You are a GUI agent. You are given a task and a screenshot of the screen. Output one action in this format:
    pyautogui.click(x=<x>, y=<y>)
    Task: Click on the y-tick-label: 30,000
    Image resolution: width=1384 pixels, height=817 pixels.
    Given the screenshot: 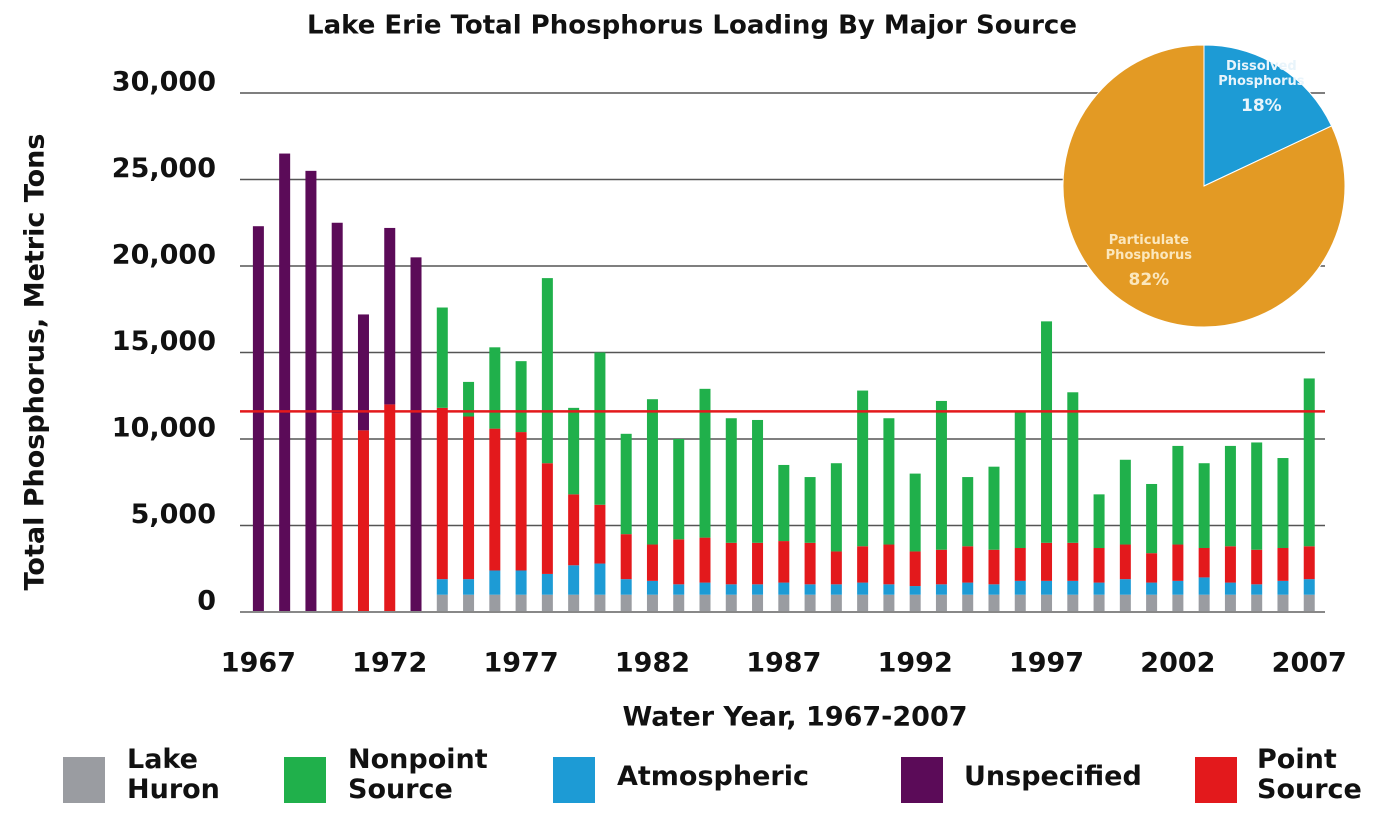 What is the action you would take?
    pyautogui.click(x=164, y=82)
    